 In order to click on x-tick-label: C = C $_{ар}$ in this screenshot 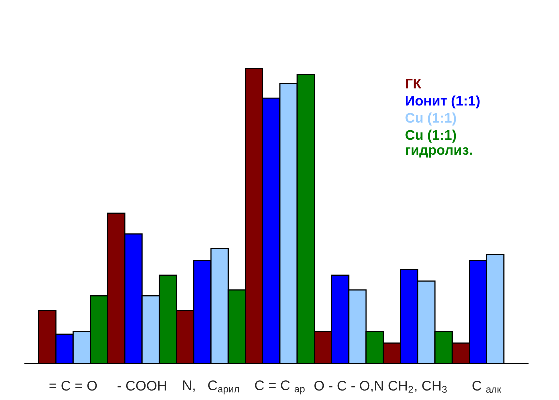, I will do `click(280, 387)`.